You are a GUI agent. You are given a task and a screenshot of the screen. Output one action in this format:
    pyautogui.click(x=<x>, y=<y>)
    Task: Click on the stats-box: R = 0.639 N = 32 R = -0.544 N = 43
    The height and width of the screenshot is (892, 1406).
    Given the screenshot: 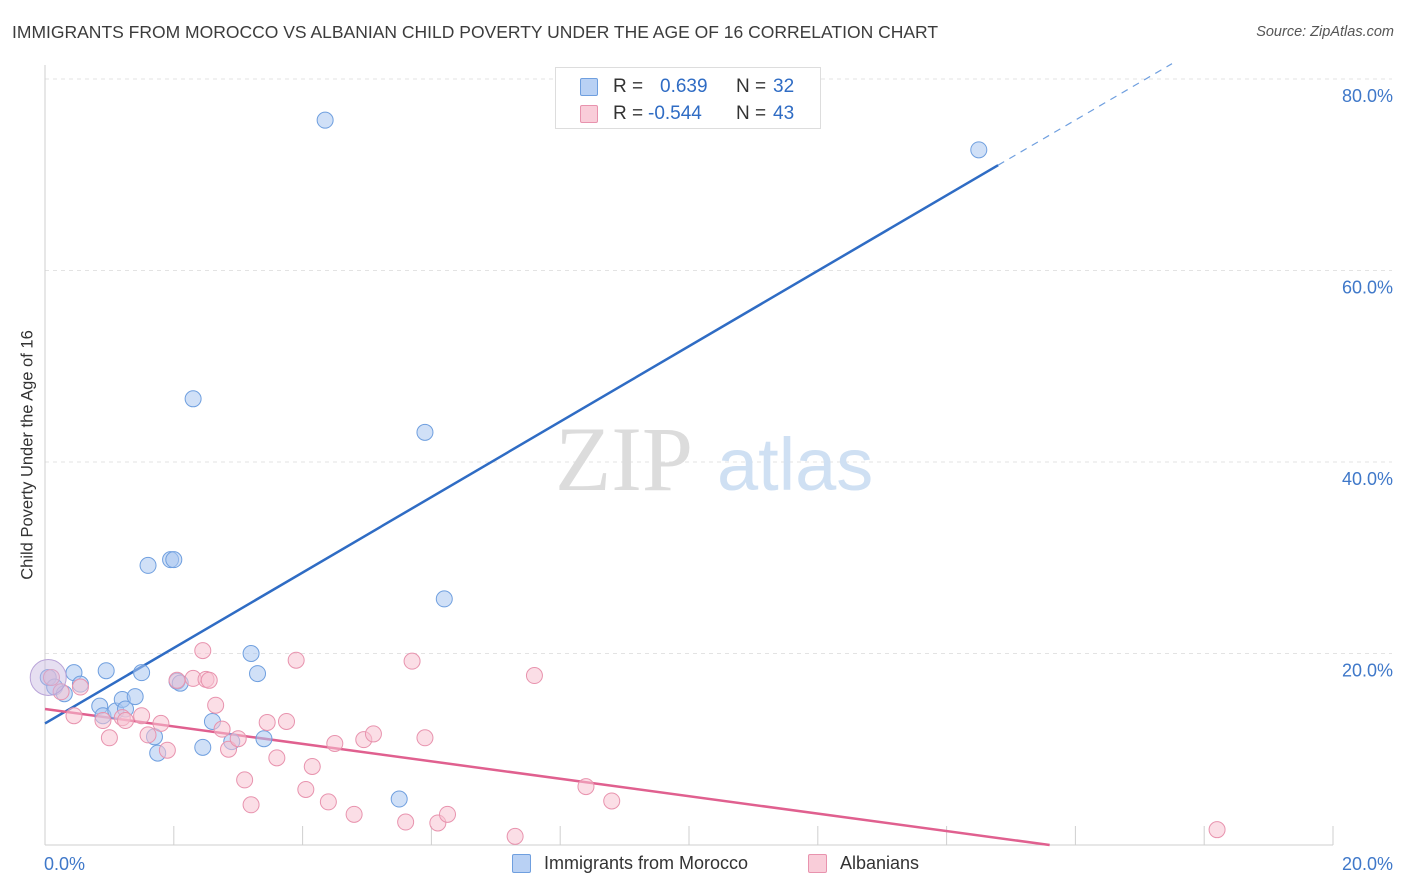 What is the action you would take?
    pyautogui.click(x=688, y=98)
    